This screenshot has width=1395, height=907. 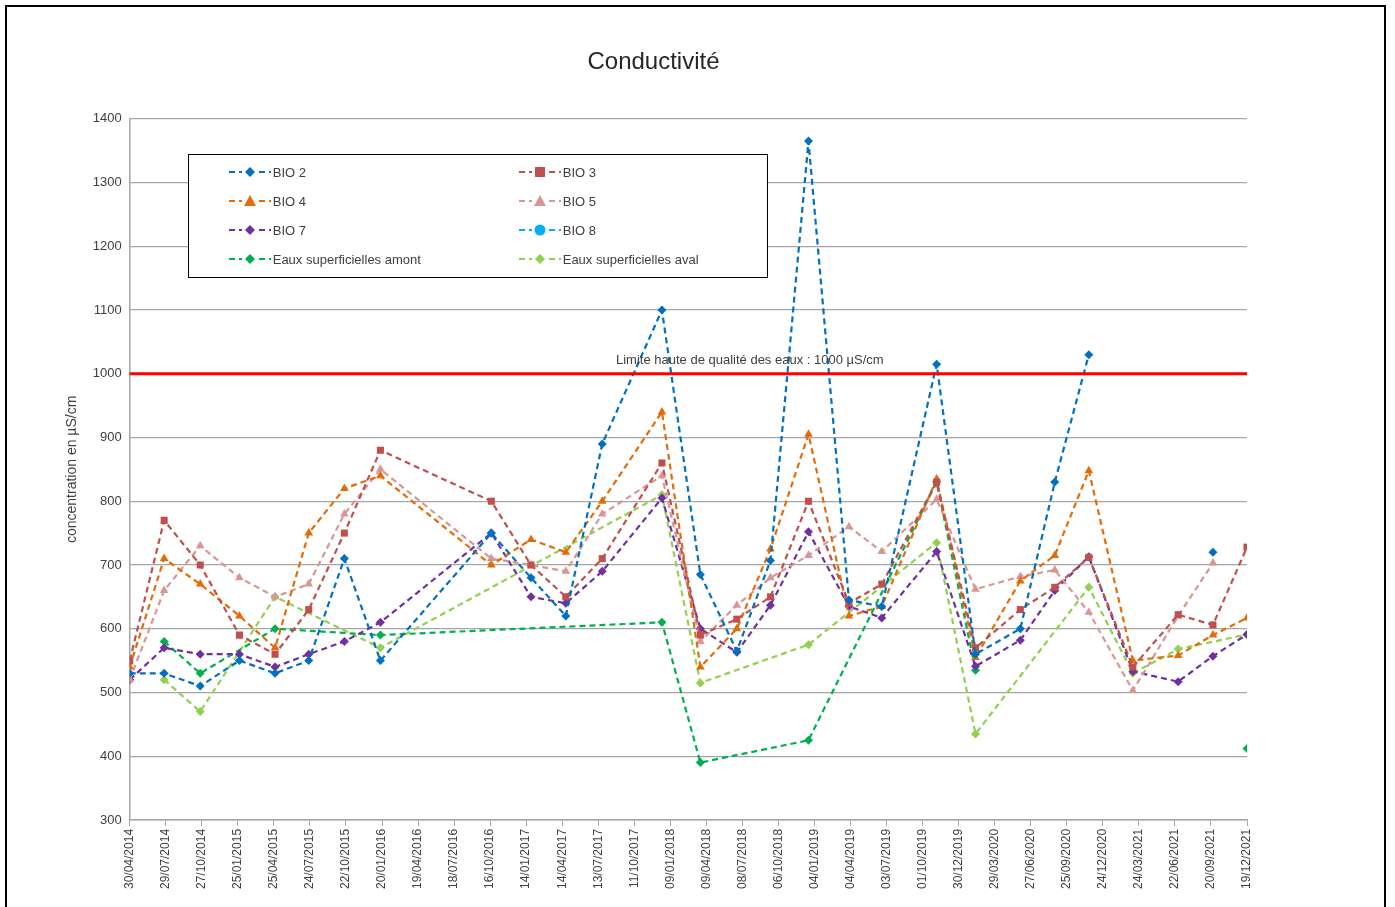 I want to click on y-tick-label: 900, so click(x=111, y=437).